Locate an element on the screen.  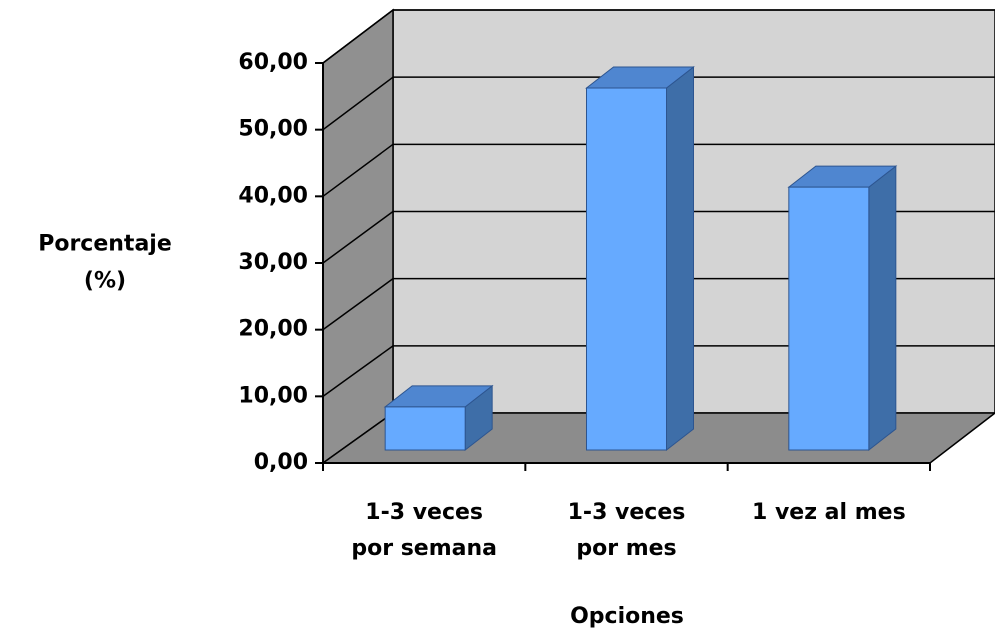
y-tick-label: 60,00 is located at coordinates (273, 62).